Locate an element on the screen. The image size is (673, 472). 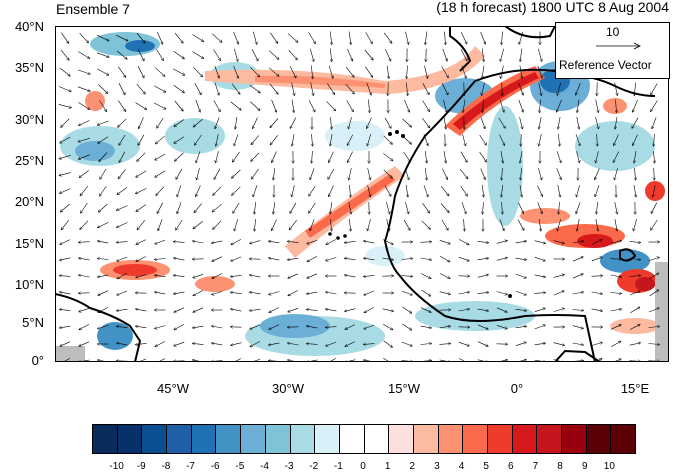
colorbar-tick-label: -10 is located at coordinates (117, 466).